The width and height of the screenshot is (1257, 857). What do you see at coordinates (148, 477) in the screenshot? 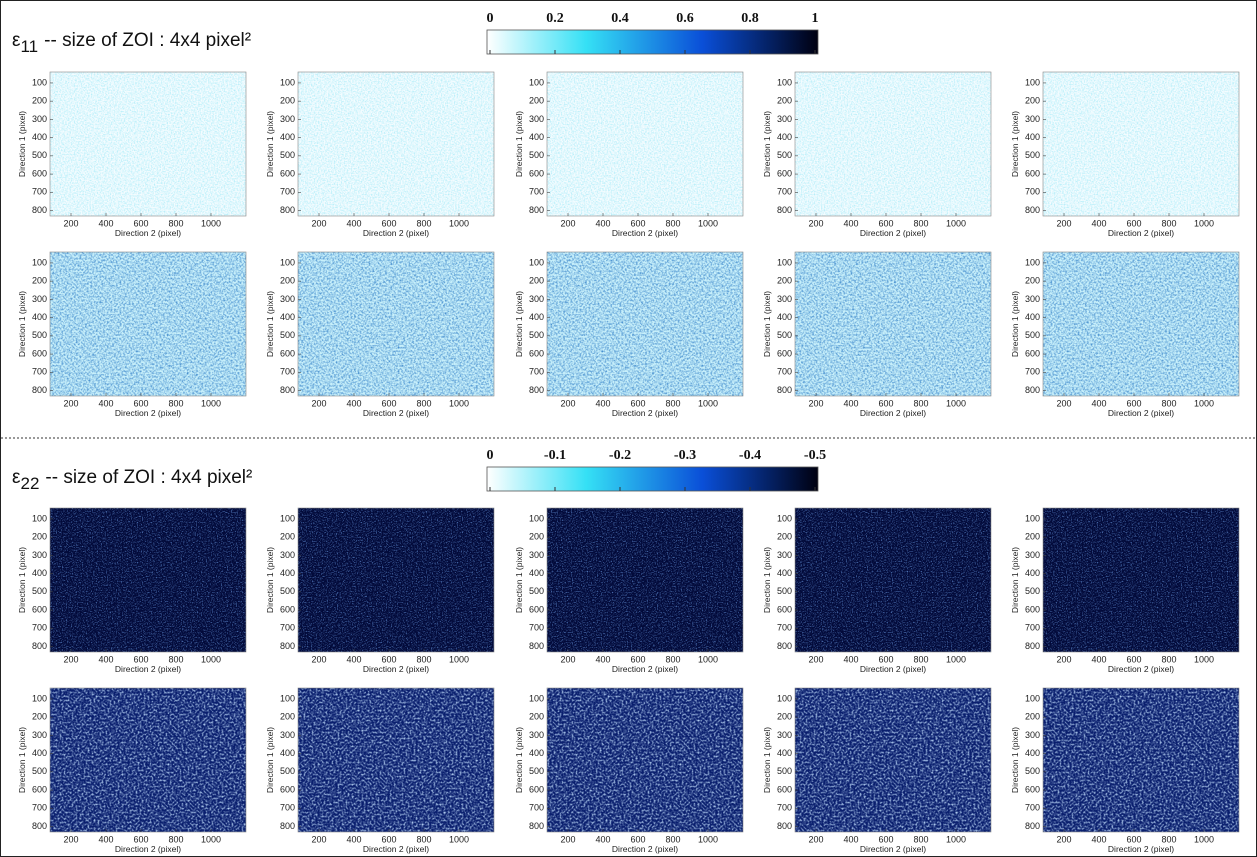
I see `title-text: -- size of ZOI : 4x4 pixel²` at bounding box center [148, 477].